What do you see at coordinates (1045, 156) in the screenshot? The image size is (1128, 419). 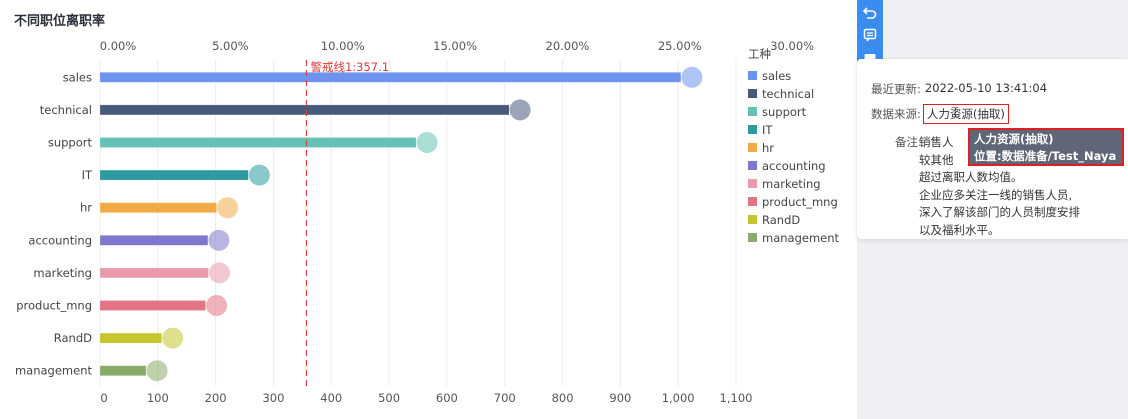 I see `tooltip-line-location: 位置:数据准备/Test_Naya` at bounding box center [1045, 156].